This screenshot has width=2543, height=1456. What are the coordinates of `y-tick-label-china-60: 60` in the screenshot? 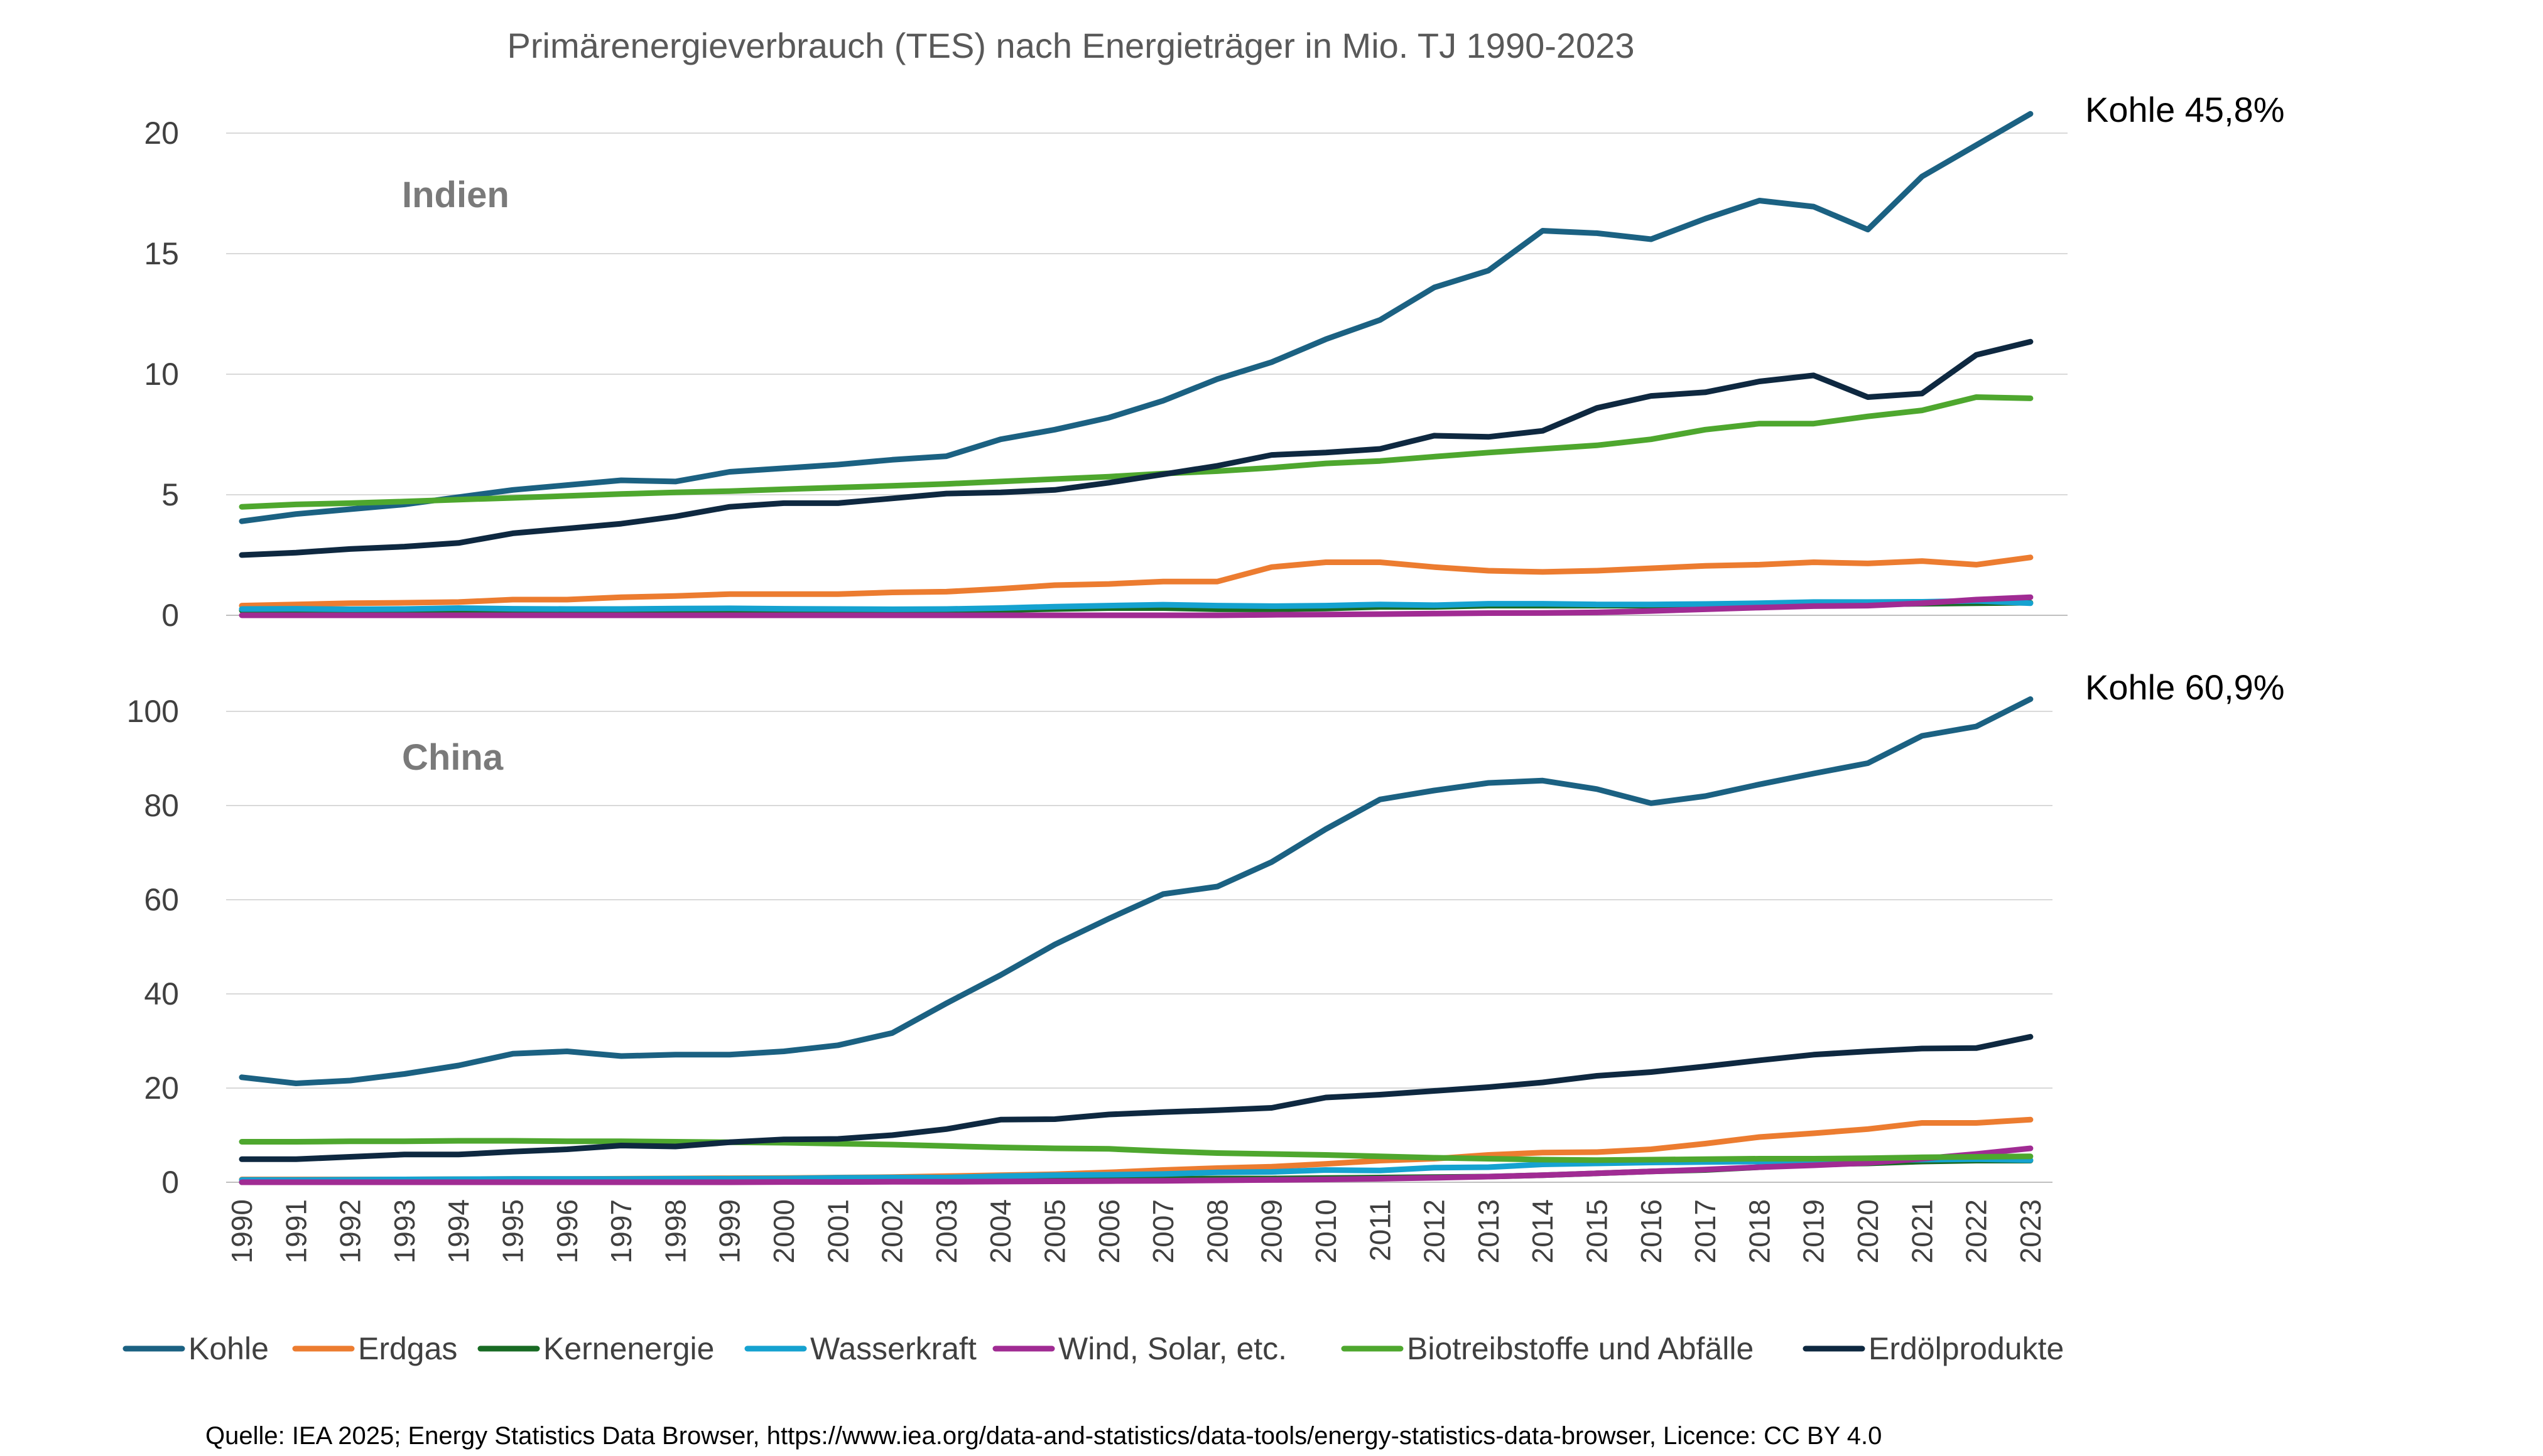 It's located at (161, 899).